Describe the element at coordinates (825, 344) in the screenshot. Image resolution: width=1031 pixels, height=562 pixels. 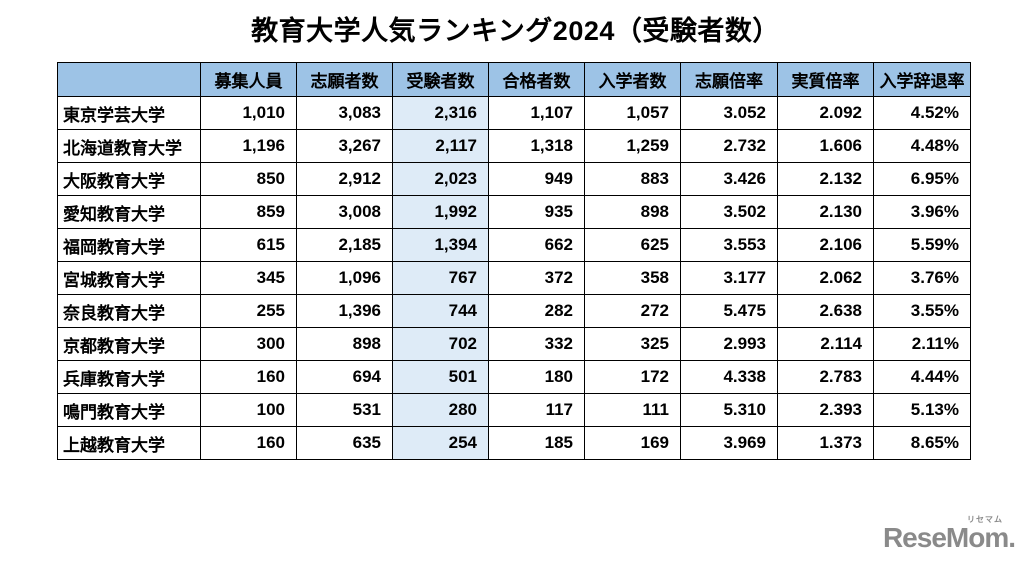
I see `table-cell: 2.114` at that location.